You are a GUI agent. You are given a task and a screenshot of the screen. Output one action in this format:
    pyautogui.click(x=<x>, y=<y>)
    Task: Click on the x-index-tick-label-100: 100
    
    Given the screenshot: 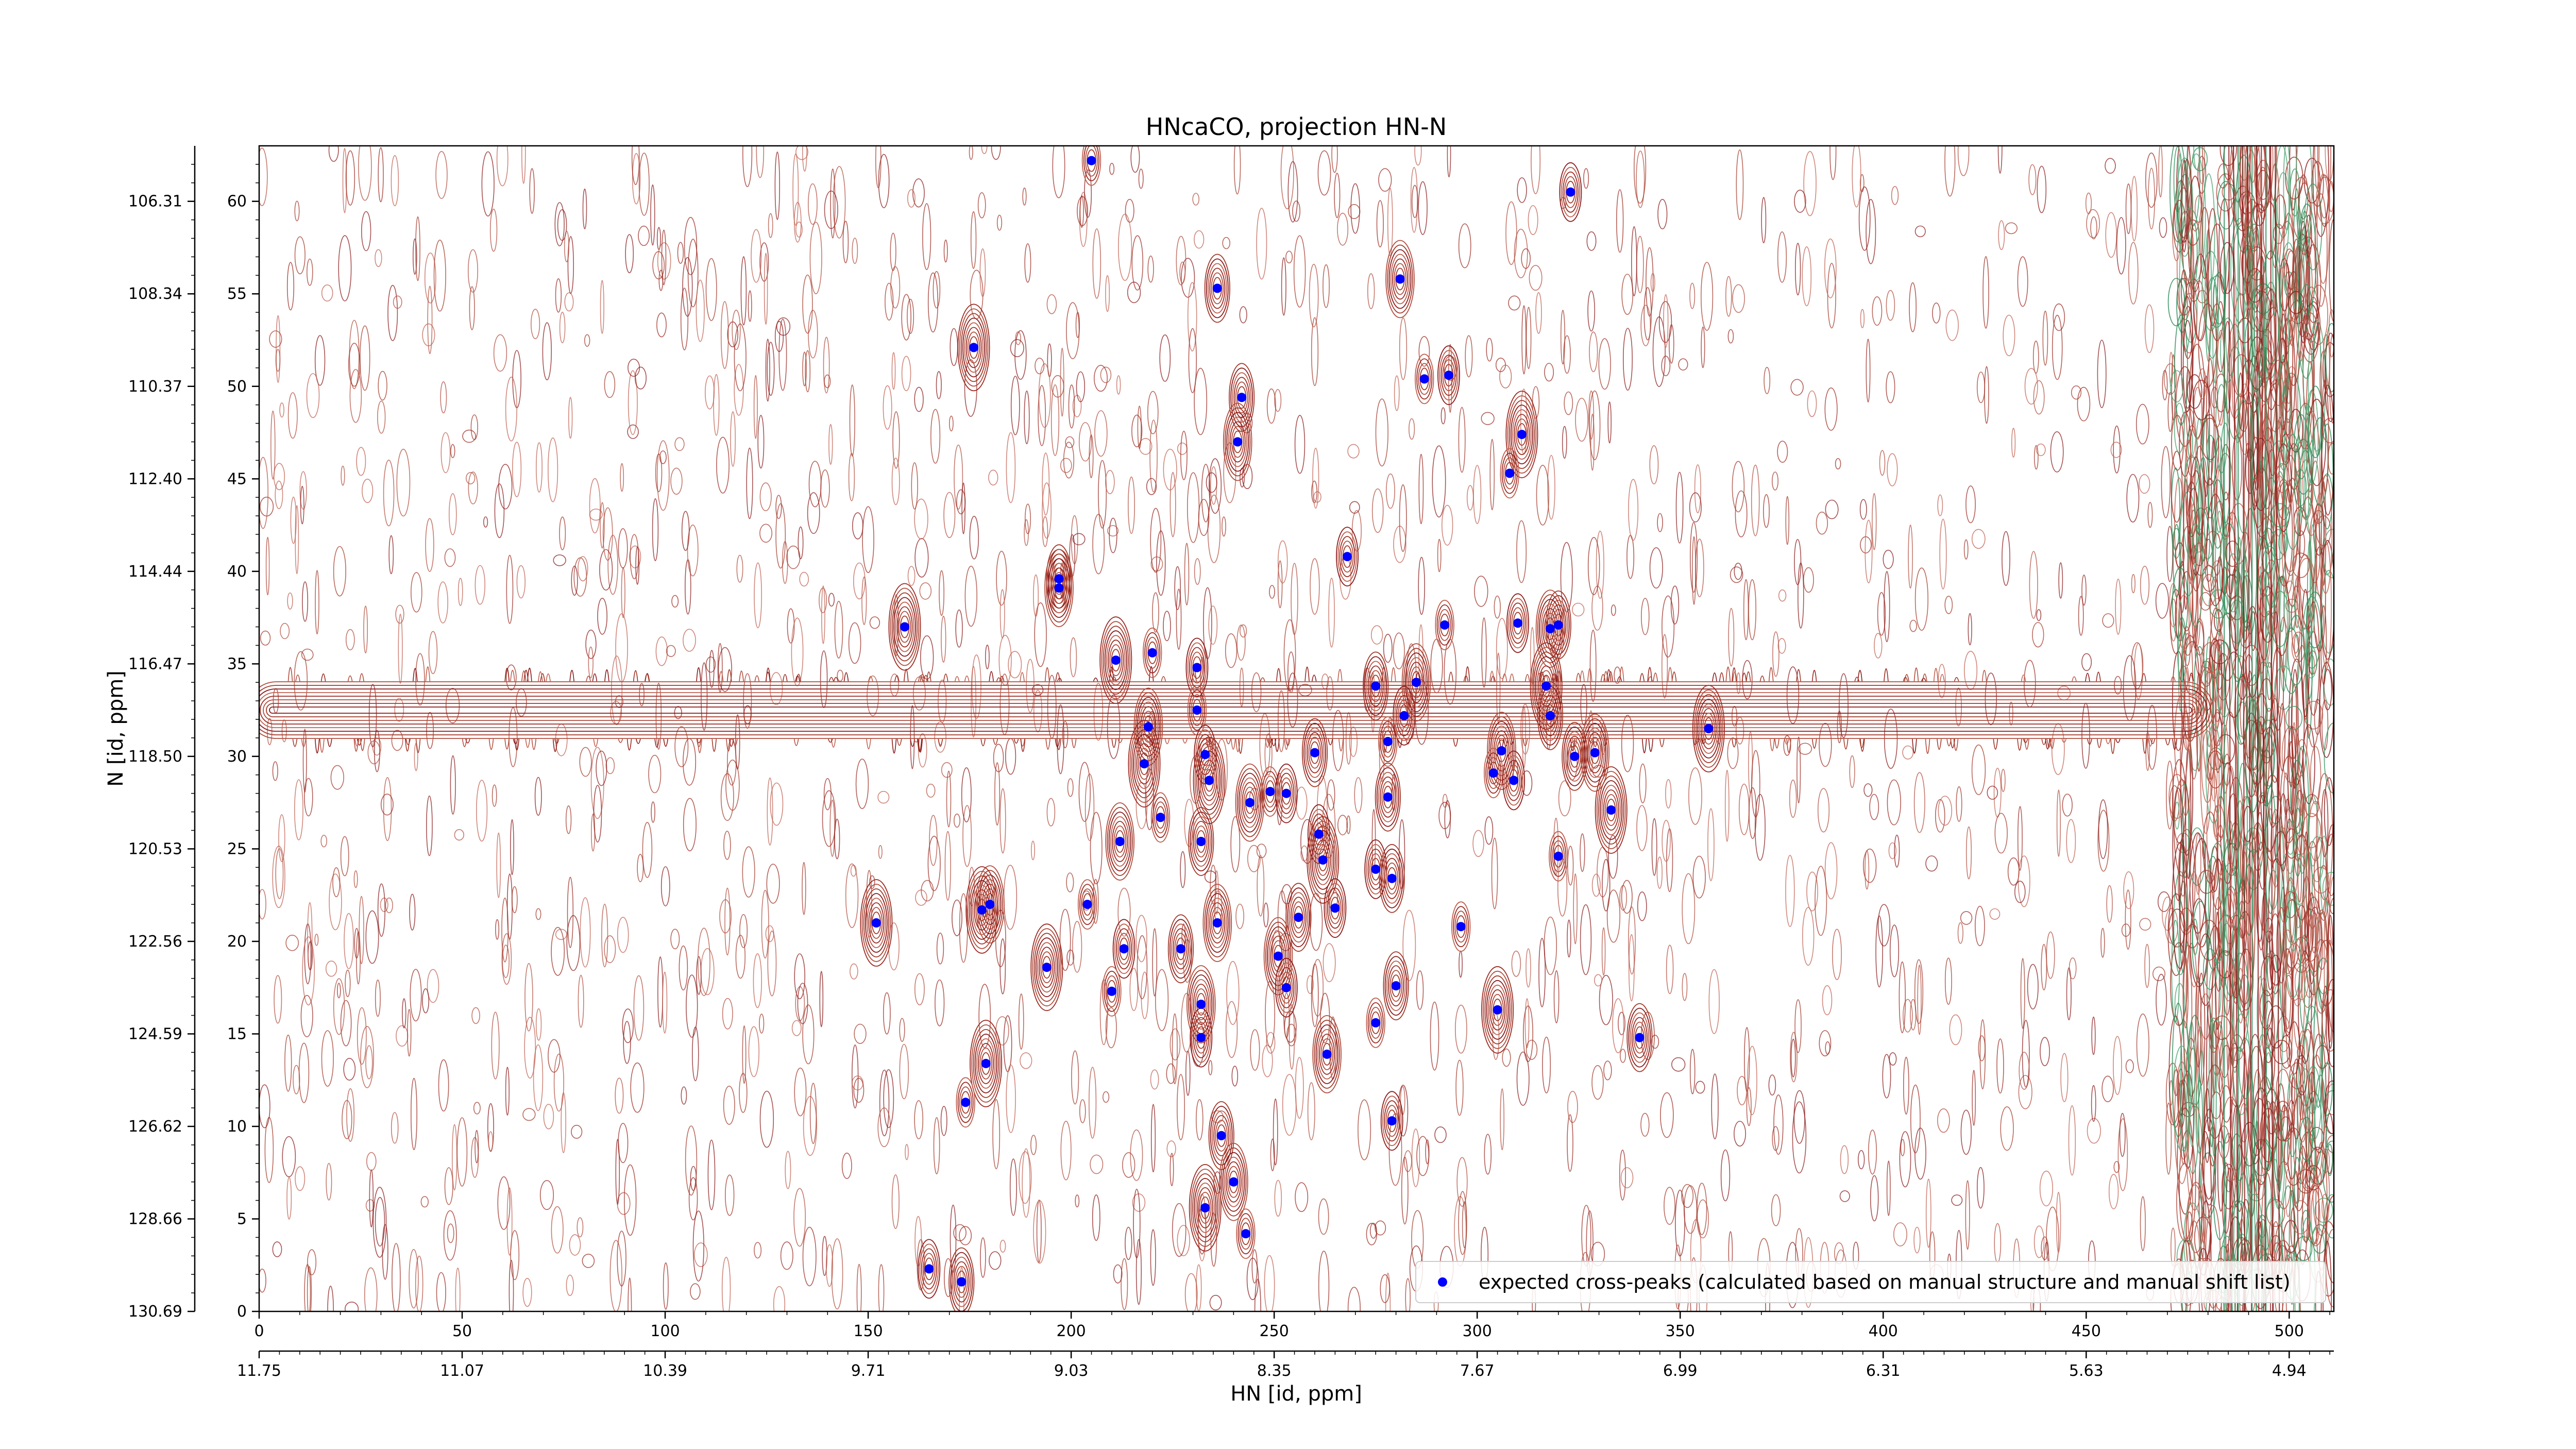 What is the action you would take?
    pyautogui.click(x=665, y=1331)
    